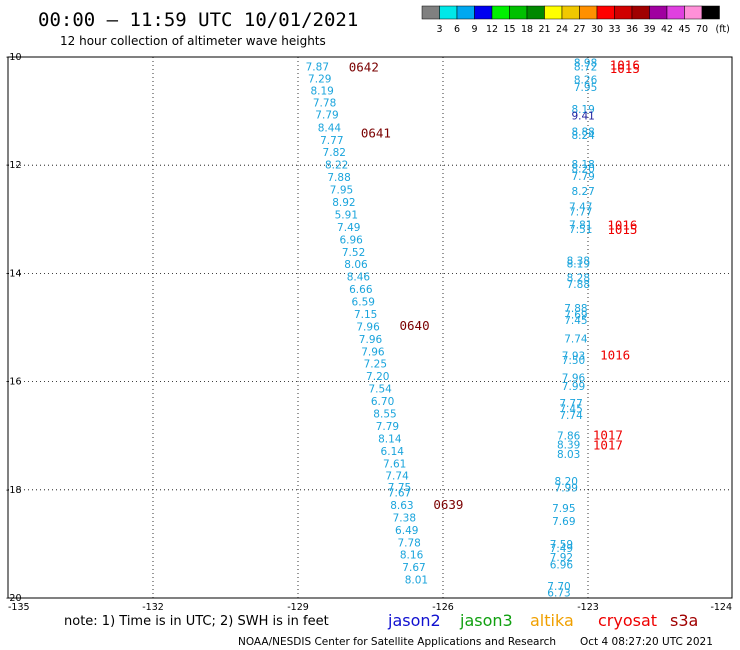  I want to click on pass-time-label: 0639, so click(448, 504).